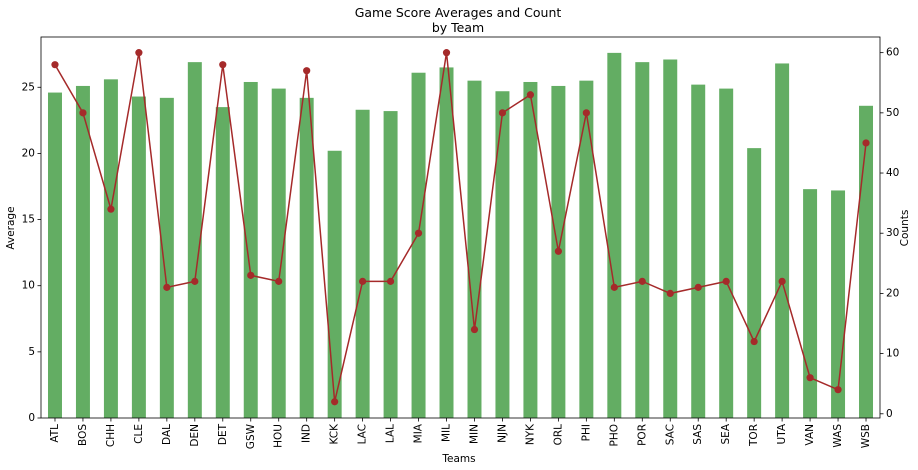  I want to click on count-point-phi, so click(586, 113).